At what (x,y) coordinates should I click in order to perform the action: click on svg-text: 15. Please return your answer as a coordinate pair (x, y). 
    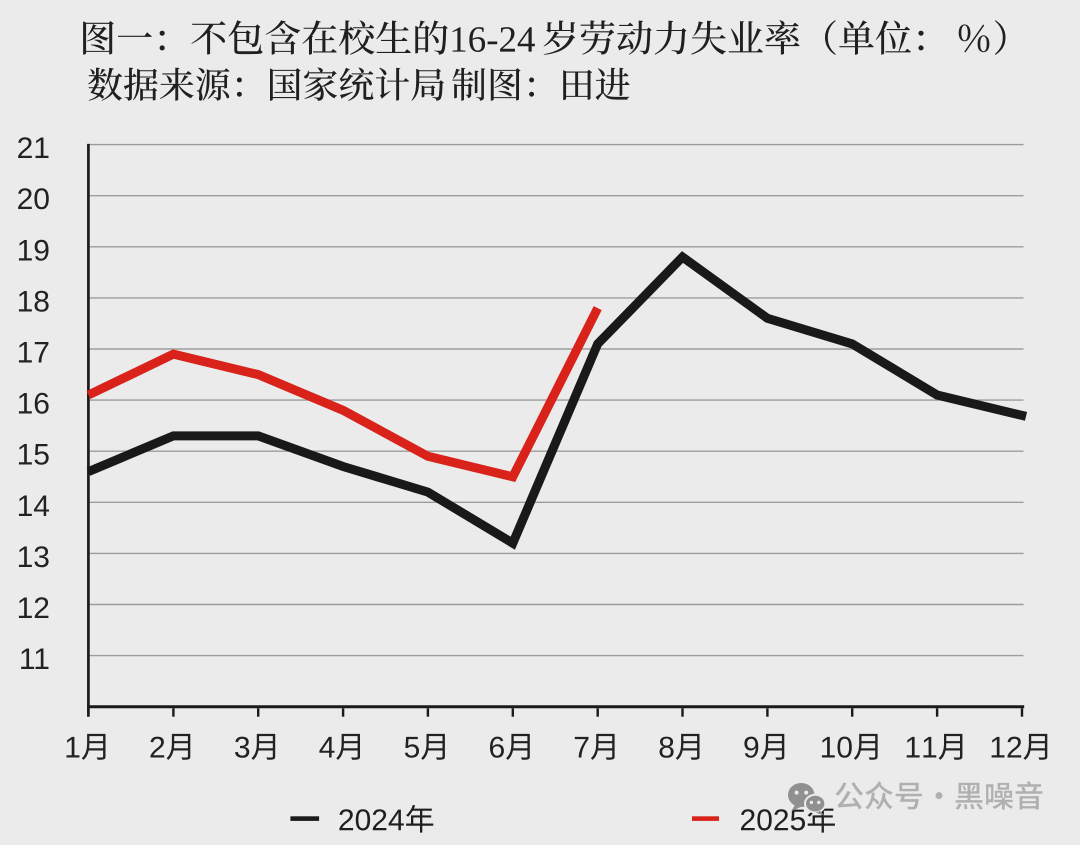
    Looking at the image, I should click on (33, 455).